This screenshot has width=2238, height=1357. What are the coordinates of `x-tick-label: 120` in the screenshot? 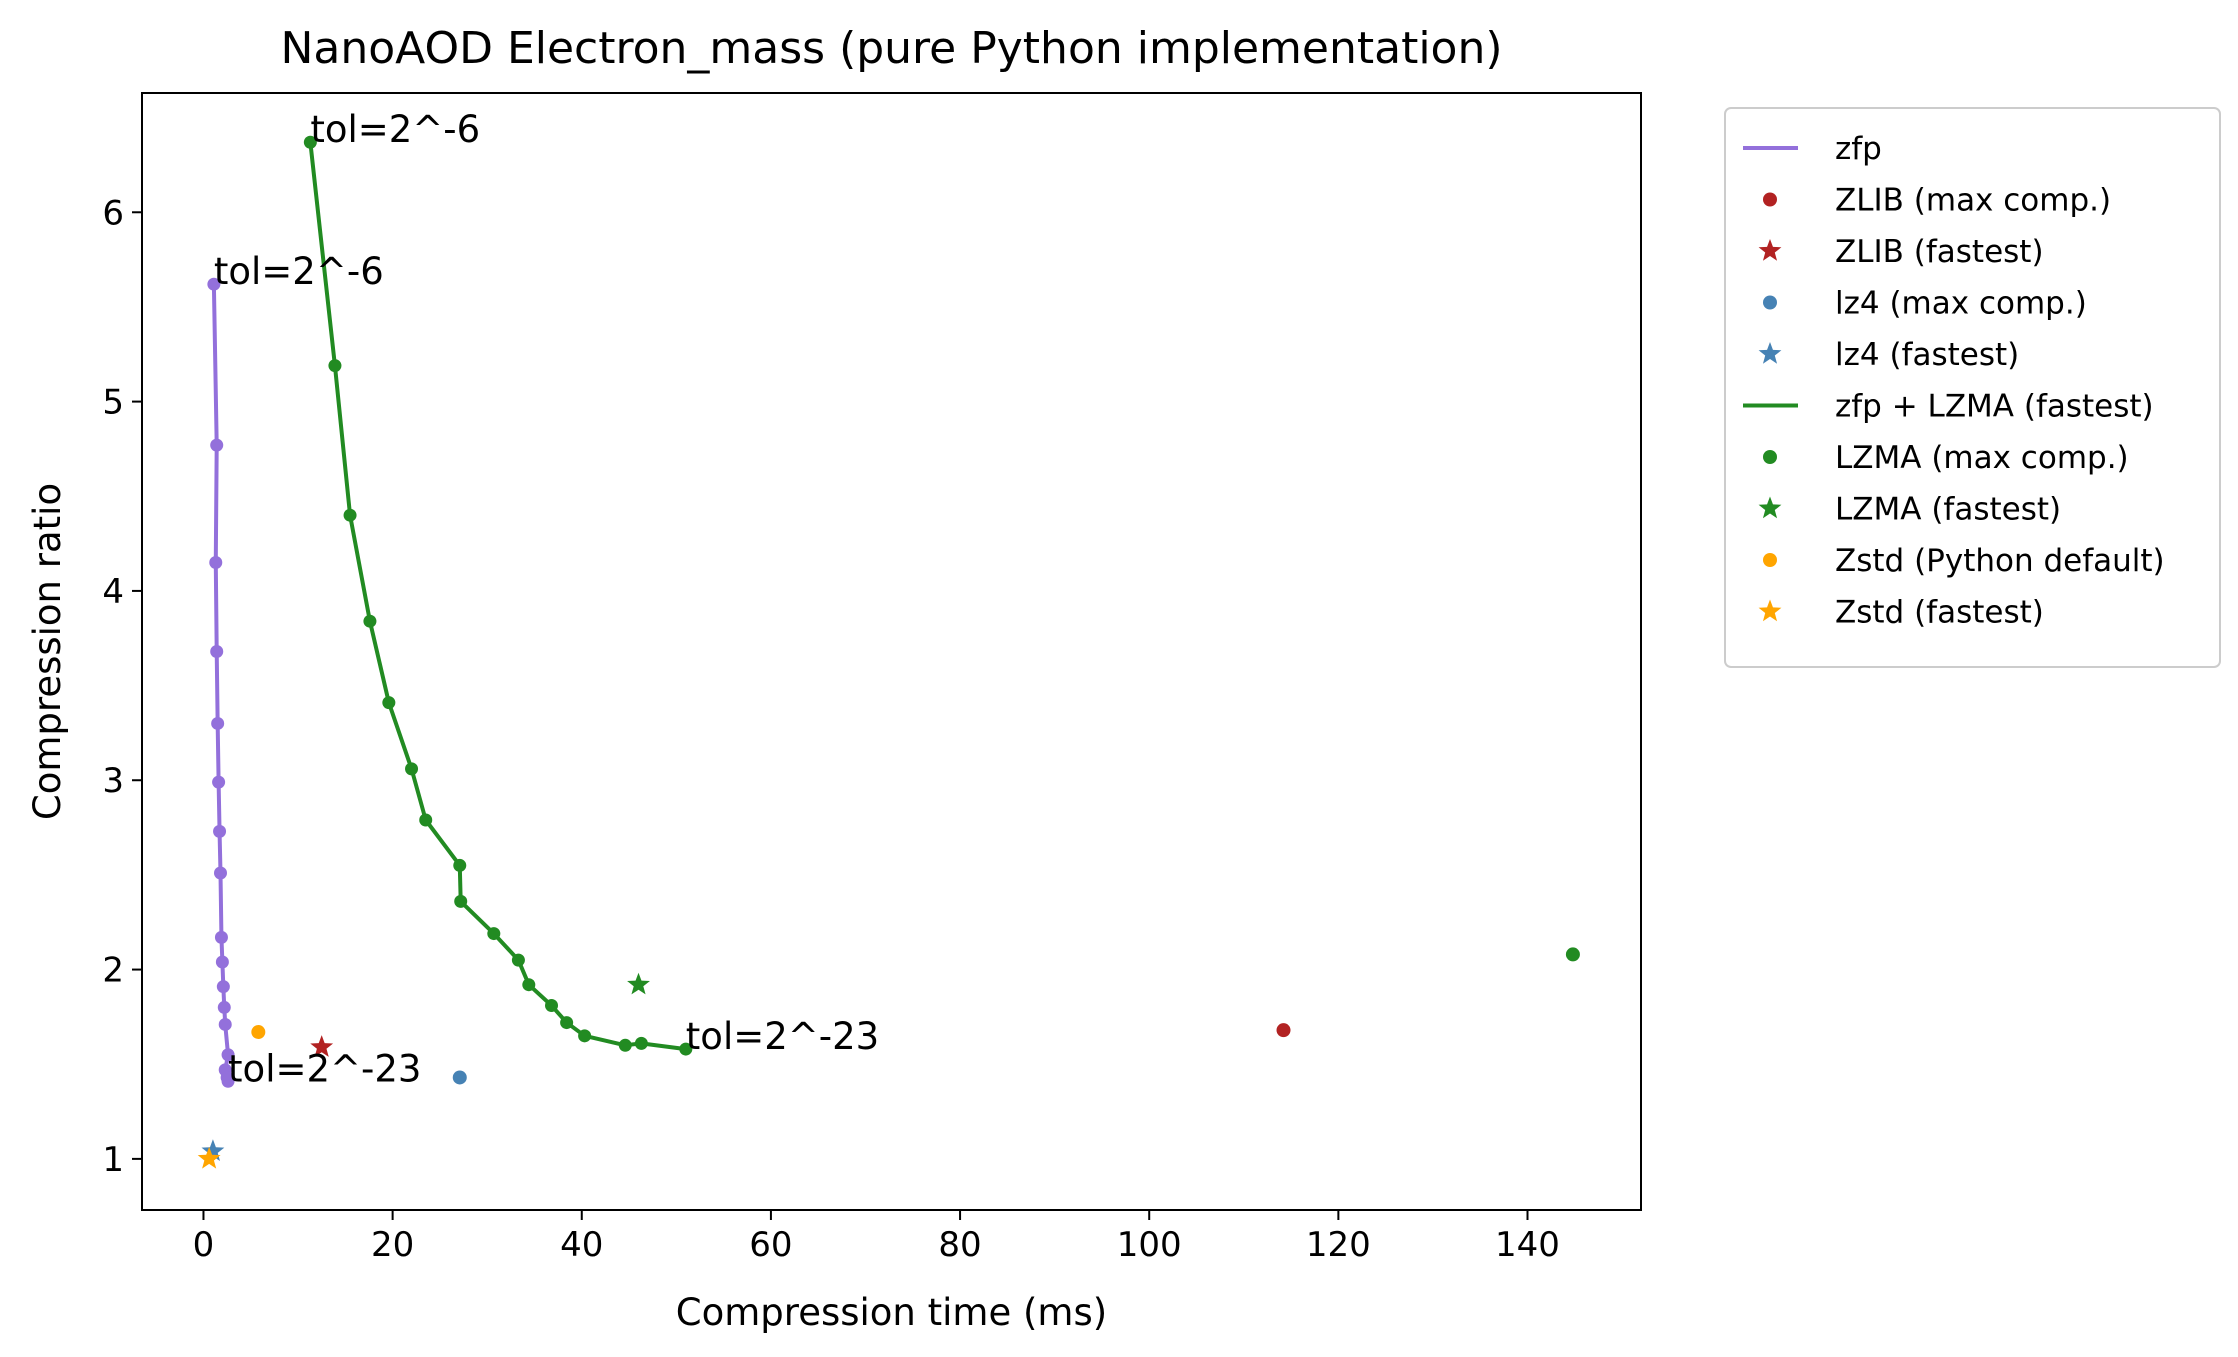 It's located at (1338, 1245).